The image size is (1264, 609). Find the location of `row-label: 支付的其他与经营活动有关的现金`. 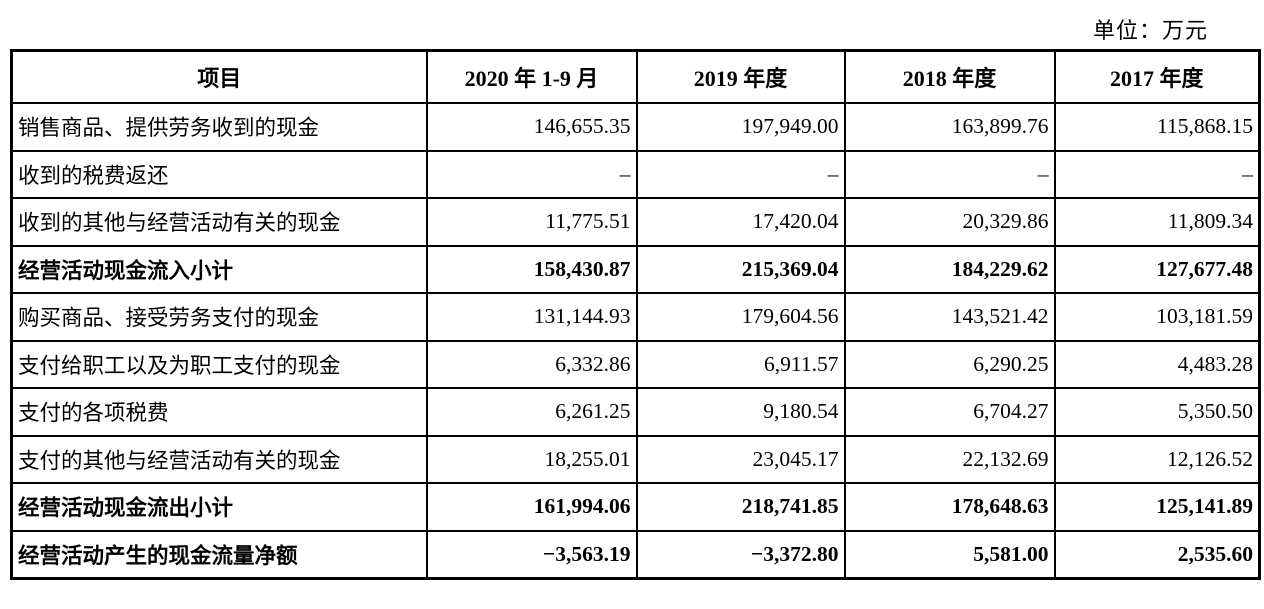

row-label: 支付的其他与经营活动有关的现金 is located at coordinates (219, 459).